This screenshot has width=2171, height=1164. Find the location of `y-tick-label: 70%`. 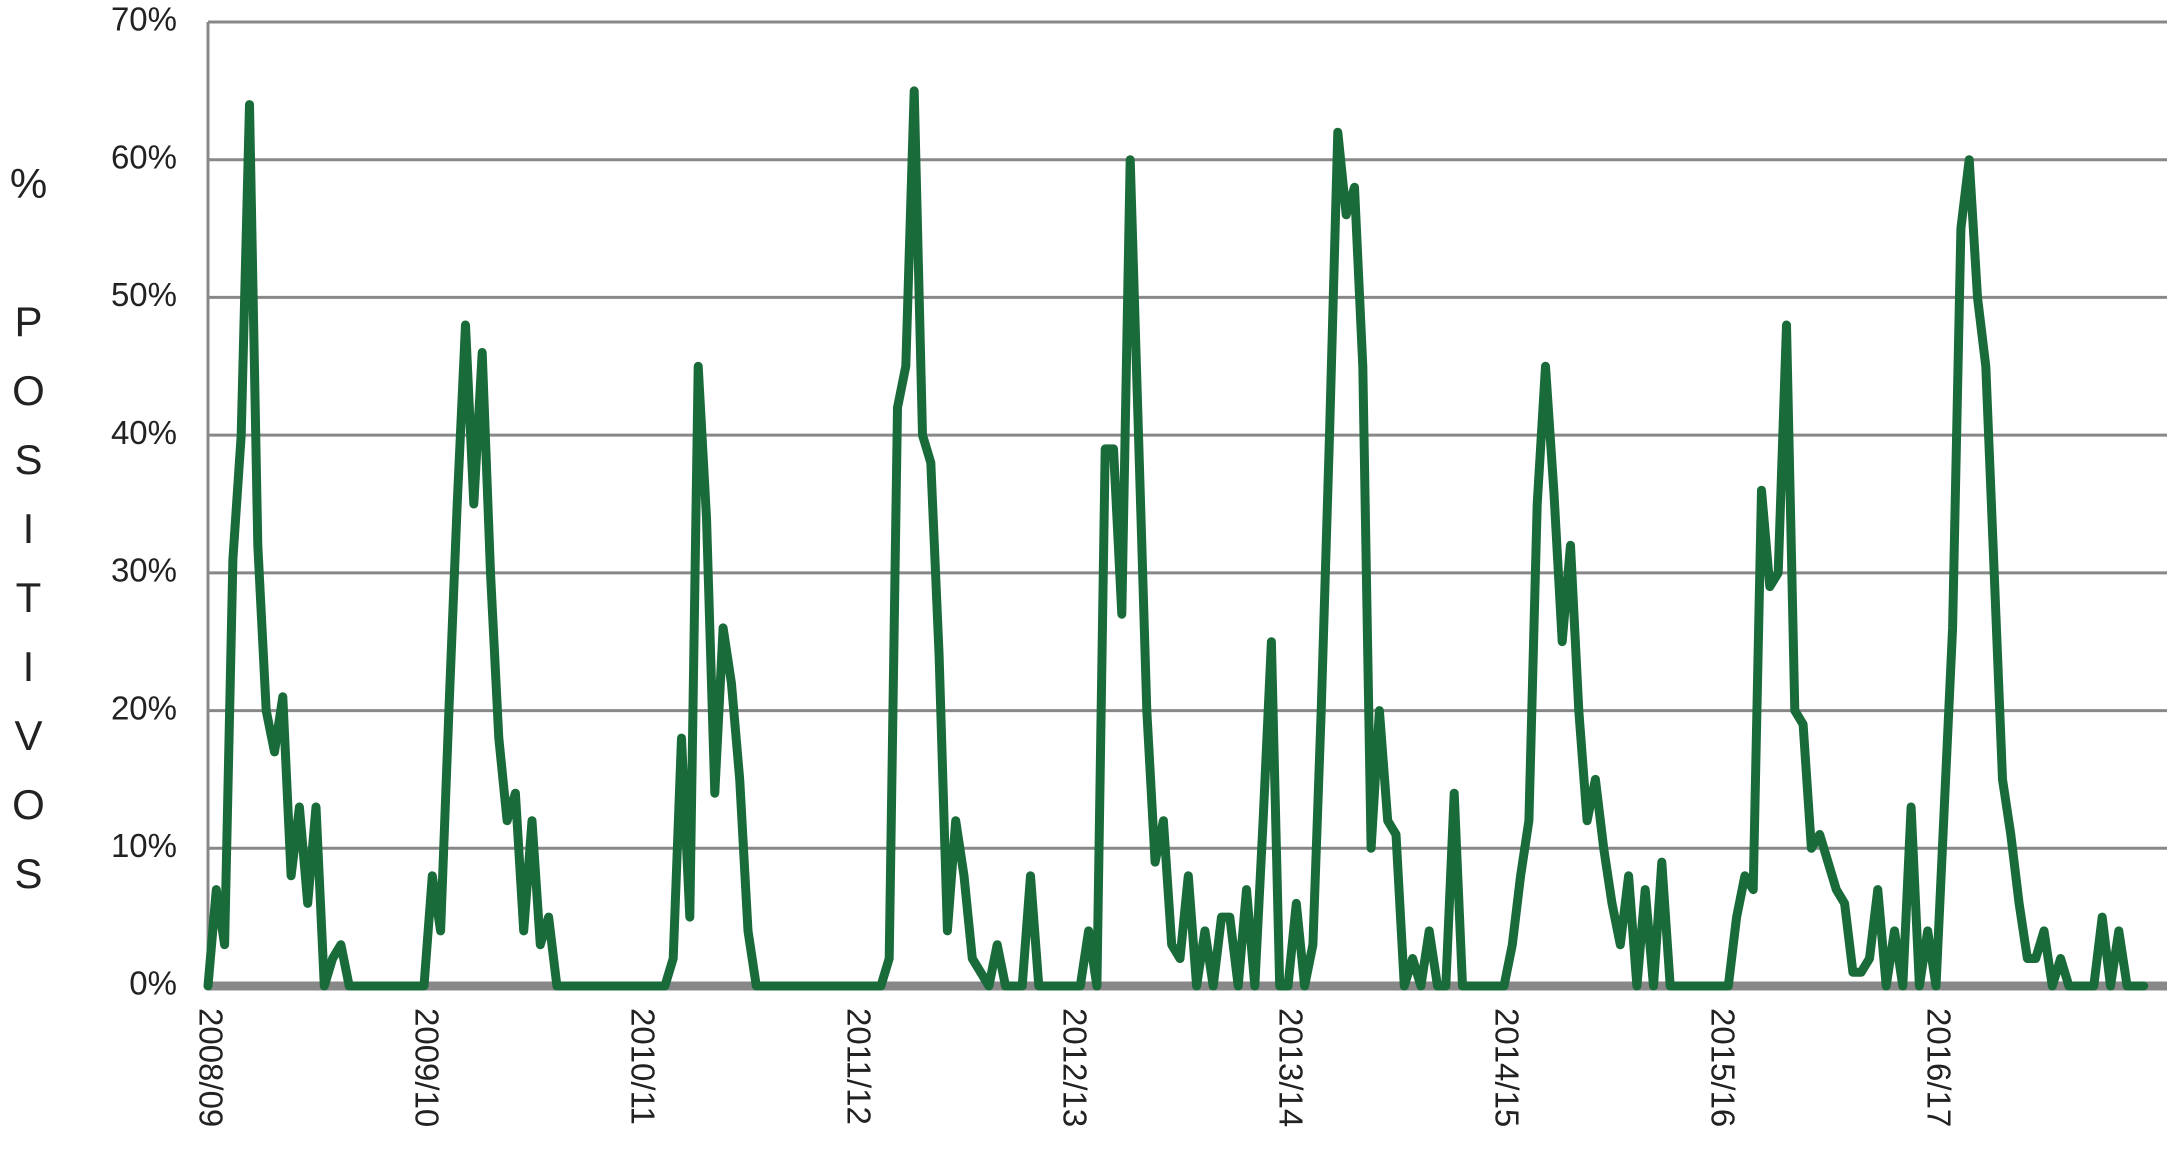

y-tick-label: 70% is located at coordinates (144, 19).